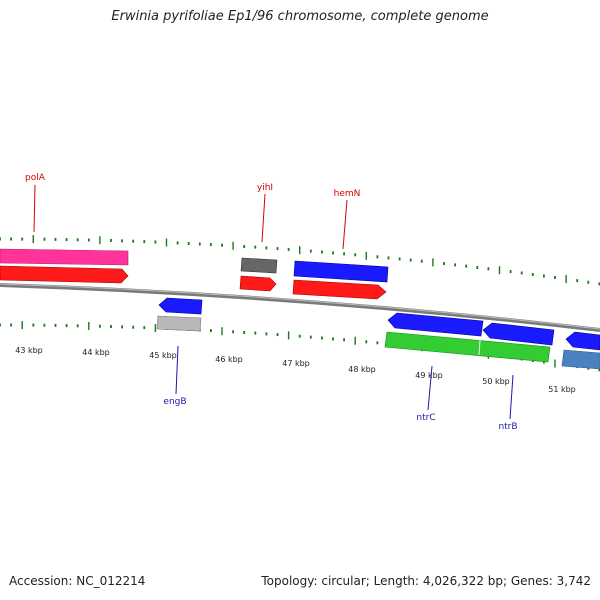  I want to click on cds-steel-feature, so click(582, 341).